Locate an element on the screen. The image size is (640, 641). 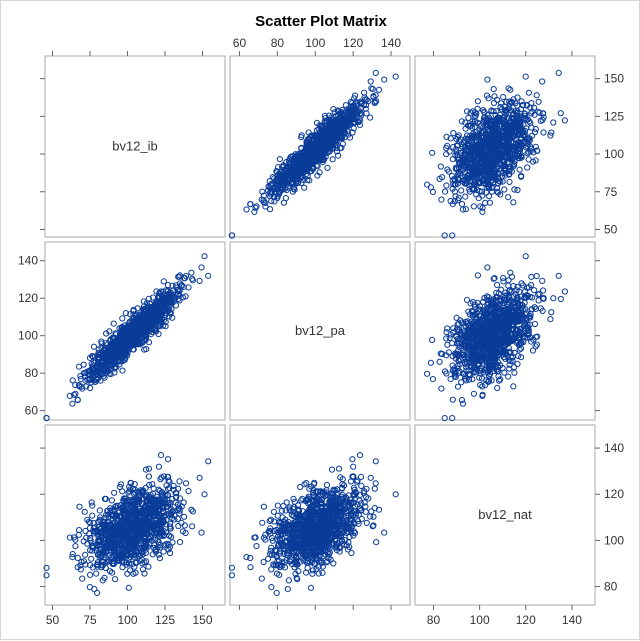
cell-border is located at coordinates (135, 146).